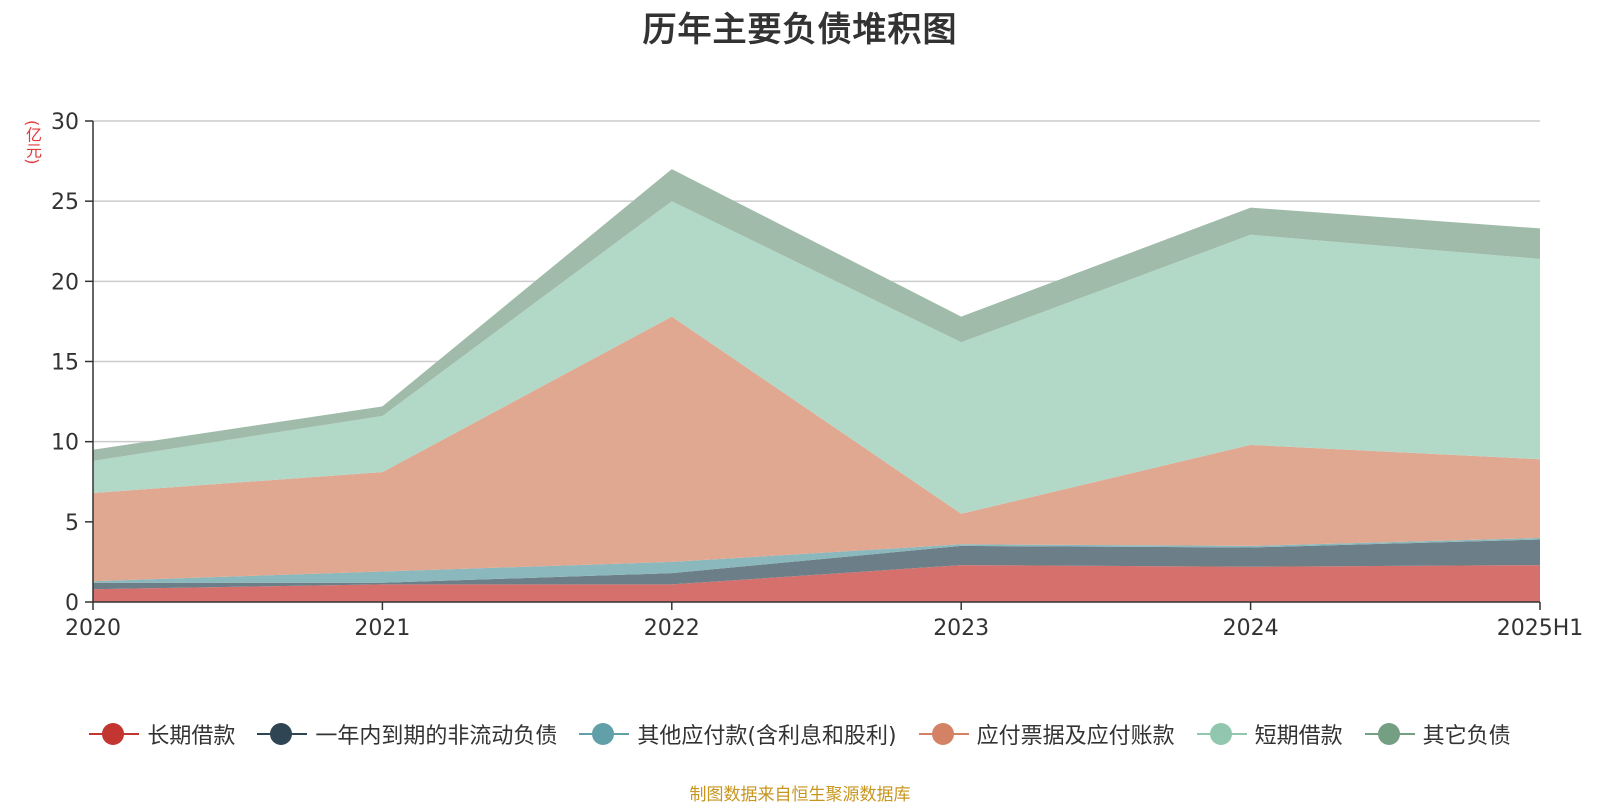  Describe the element at coordinates (1540, 628) in the screenshot. I see `x-tick-label: 2025H1` at that location.